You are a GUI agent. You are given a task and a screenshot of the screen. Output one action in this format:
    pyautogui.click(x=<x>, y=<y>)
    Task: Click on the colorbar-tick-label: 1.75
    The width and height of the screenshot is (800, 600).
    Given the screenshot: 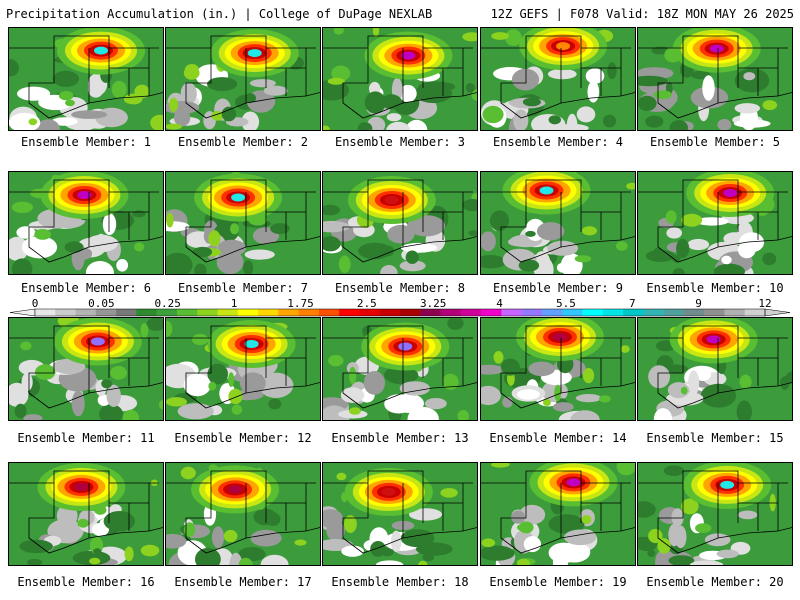 What is the action you would take?
    pyautogui.click(x=300, y=303)
    